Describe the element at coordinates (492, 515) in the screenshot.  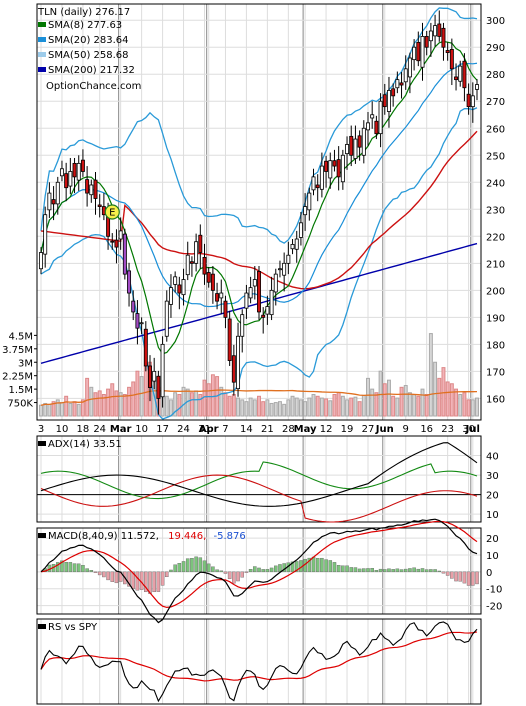
I see `adx-tick-label: 10` at that location.